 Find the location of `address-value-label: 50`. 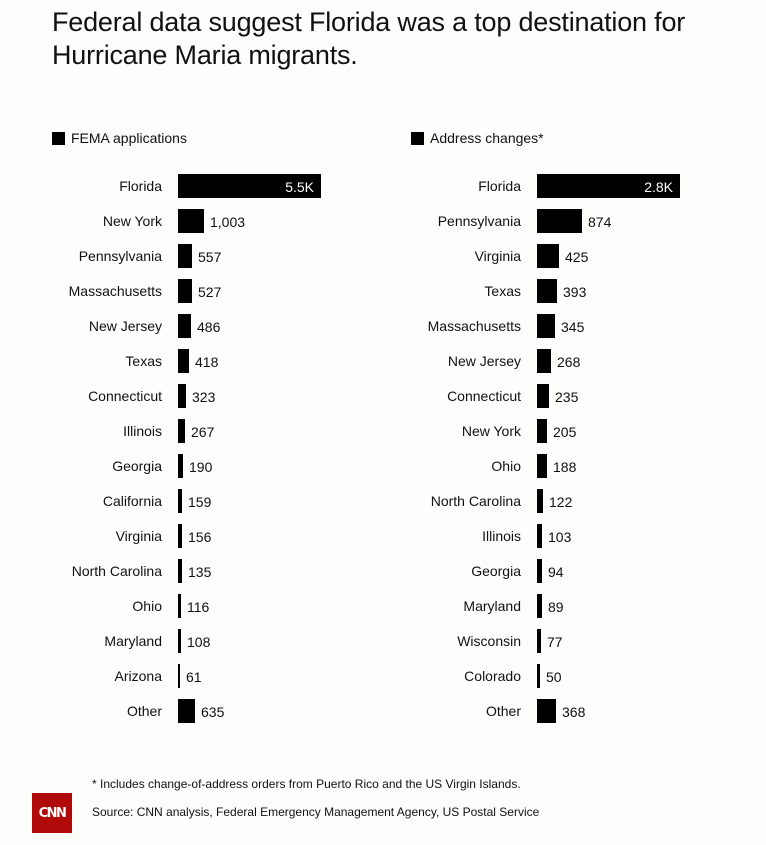

address-value-label: 50 is located at coordinates (554, 677).